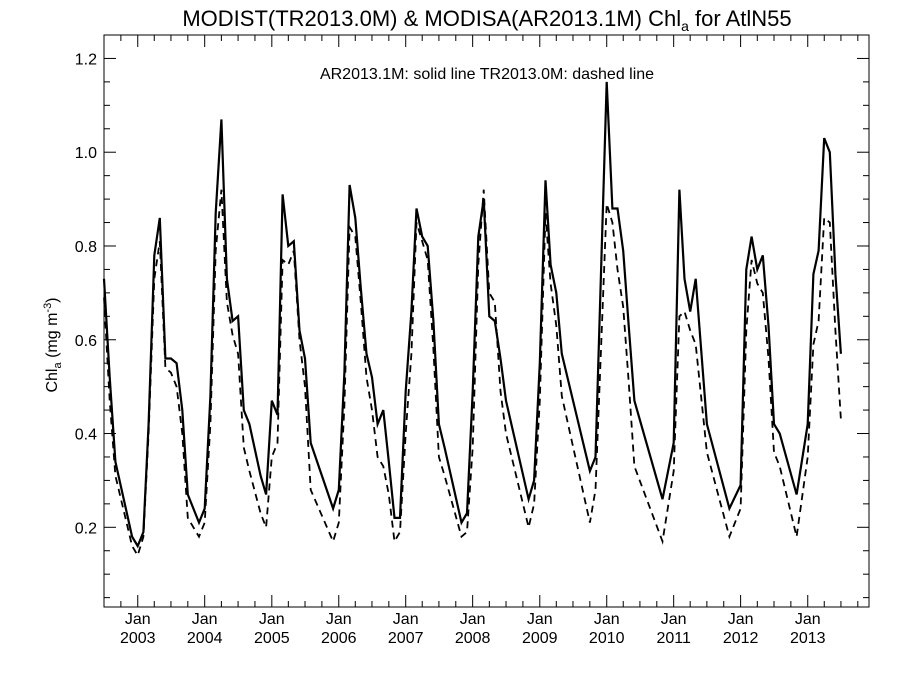 Image resolution: width=900 pixels, height=675 pixels. What do you see at coordinates (52, 299) in the screenshot?
I see `y-axis-label-suffix: )` at bounding box center [52, 299].